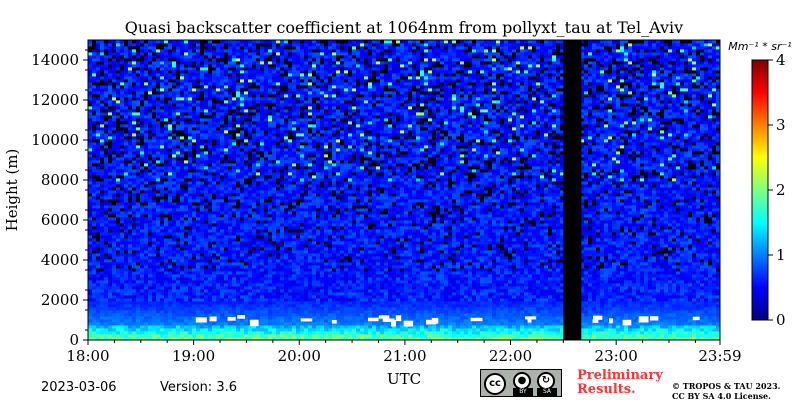 Image resolution: width=800 pixels, height=401 pixels. I want to click on preliminary-line-2: Results., so click(620, 390).